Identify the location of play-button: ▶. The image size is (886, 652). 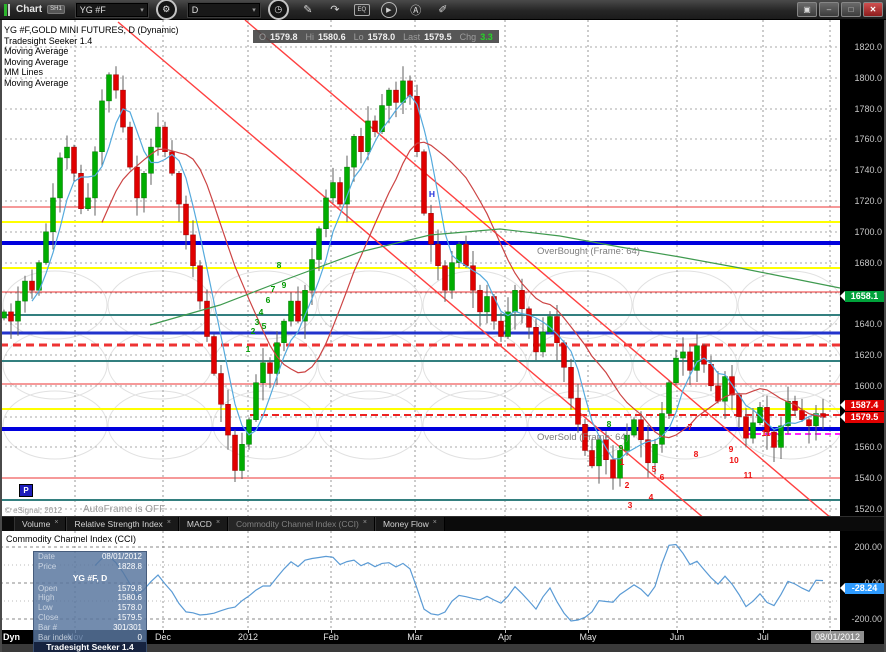
(388, 9).